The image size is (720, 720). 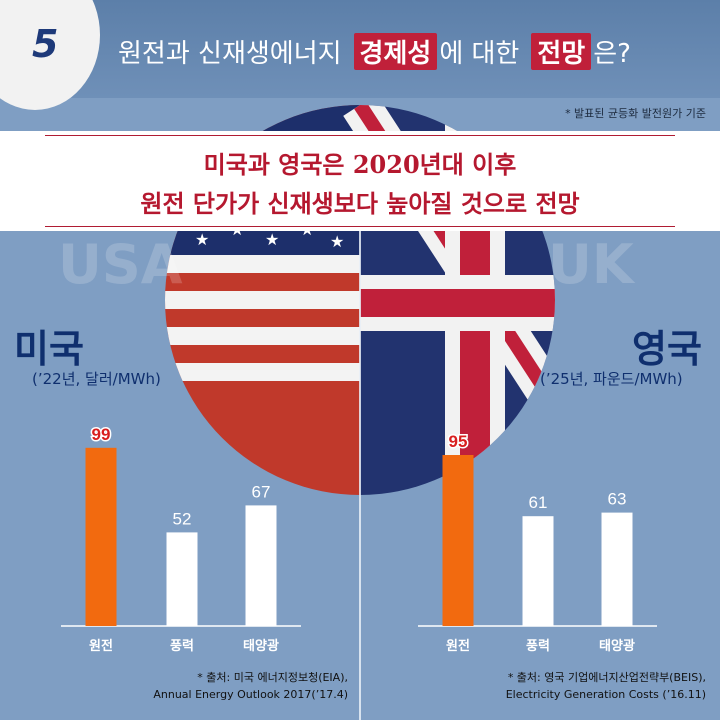 What do you see at coordinates (45, 44) in the screenshot?
I see `slide-number: 5` at bounding box center [45, 44].